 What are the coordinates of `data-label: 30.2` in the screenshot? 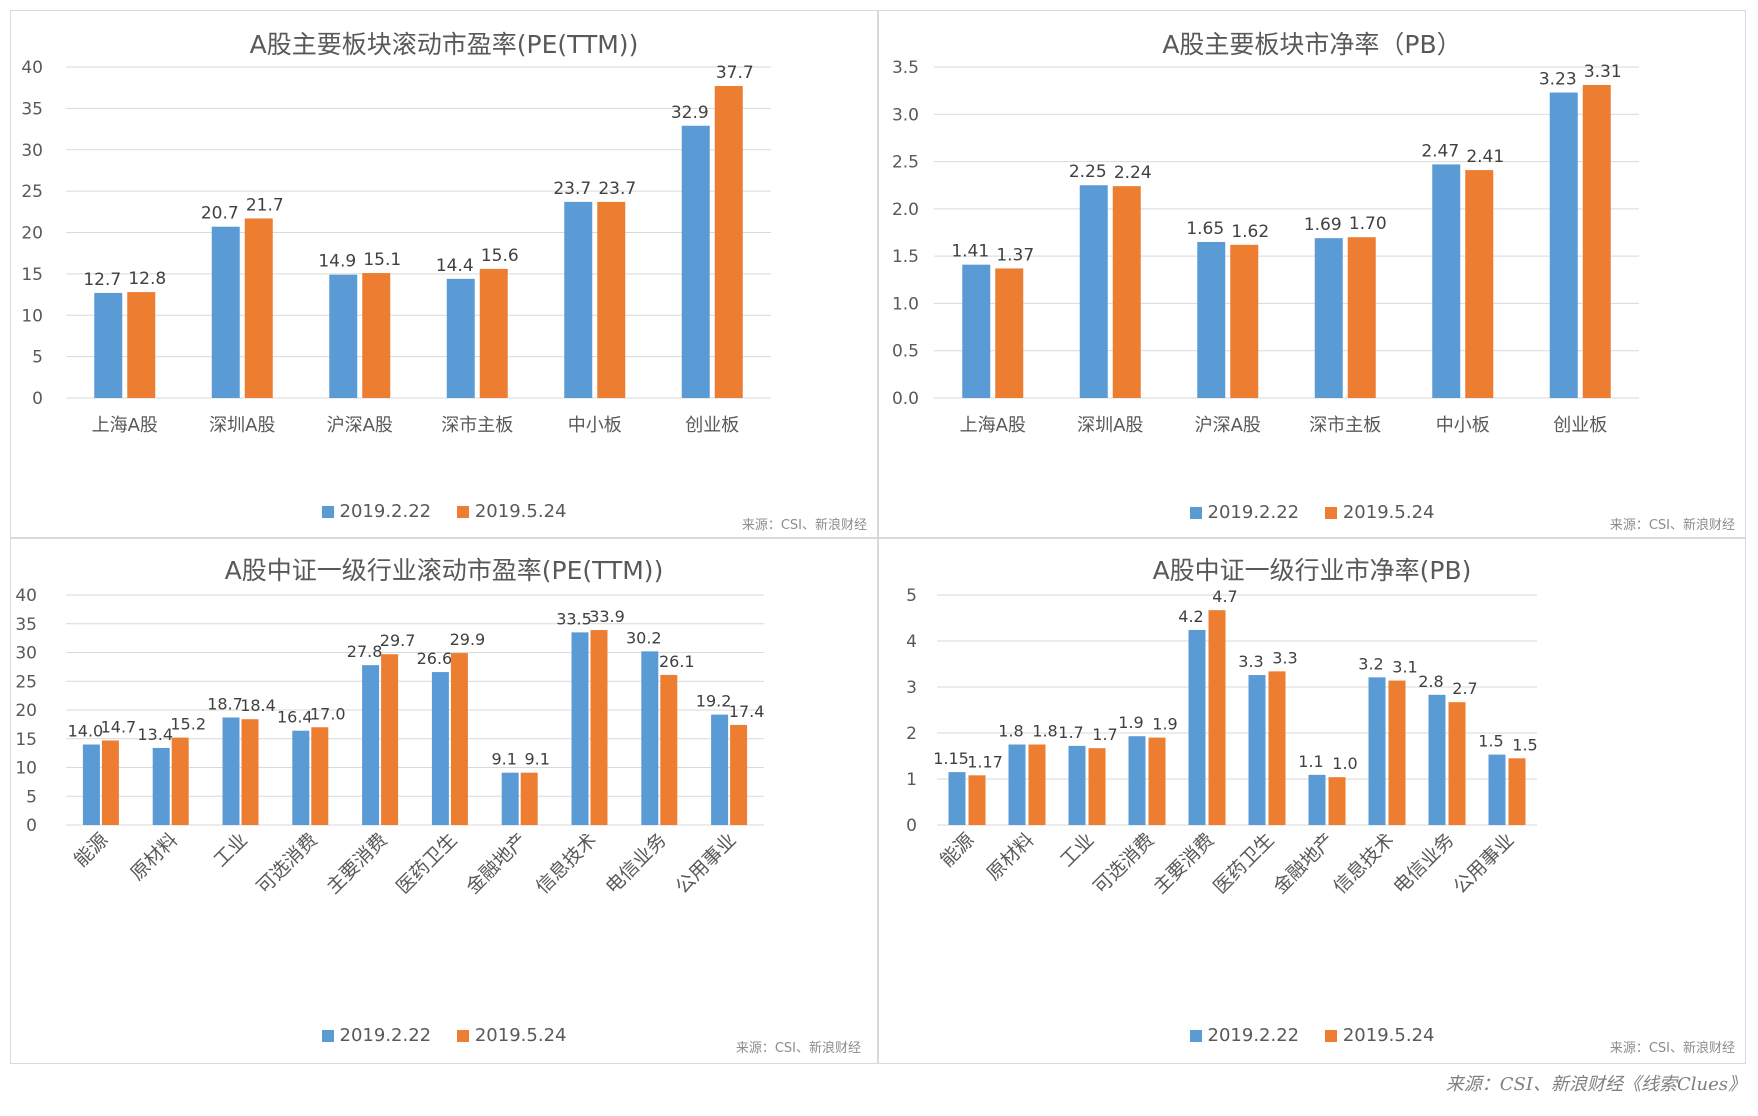 It's located at (644, 637).